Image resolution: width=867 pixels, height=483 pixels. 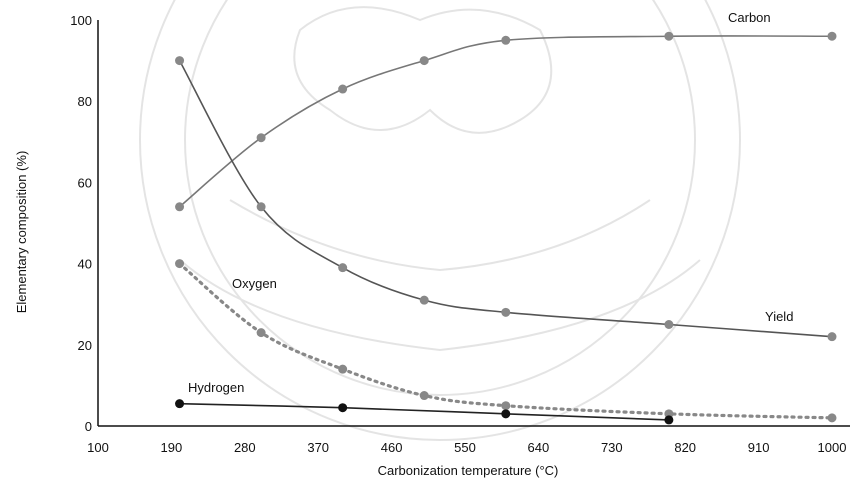 I want to click on y-tick-label: 60, so click(x=85, y=182).